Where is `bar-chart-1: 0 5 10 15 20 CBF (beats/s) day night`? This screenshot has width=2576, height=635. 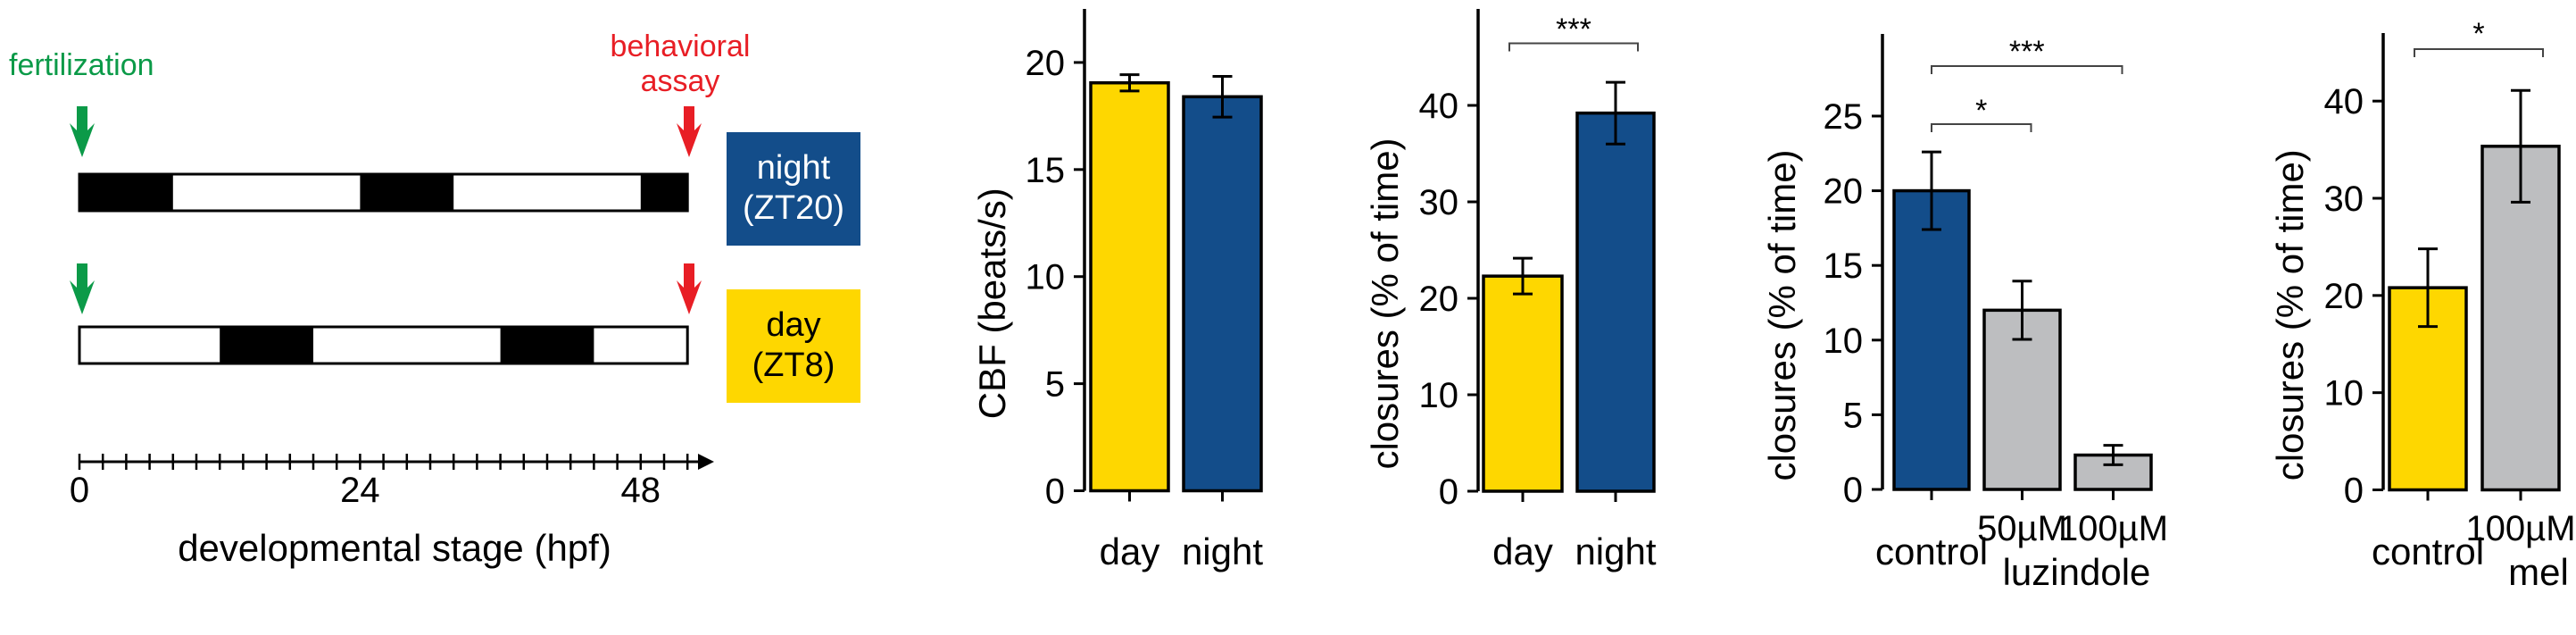 bar-chart-1: 0 5 10 15 20 CBF (beats/s) day night is located at coordinates (1117, 290).